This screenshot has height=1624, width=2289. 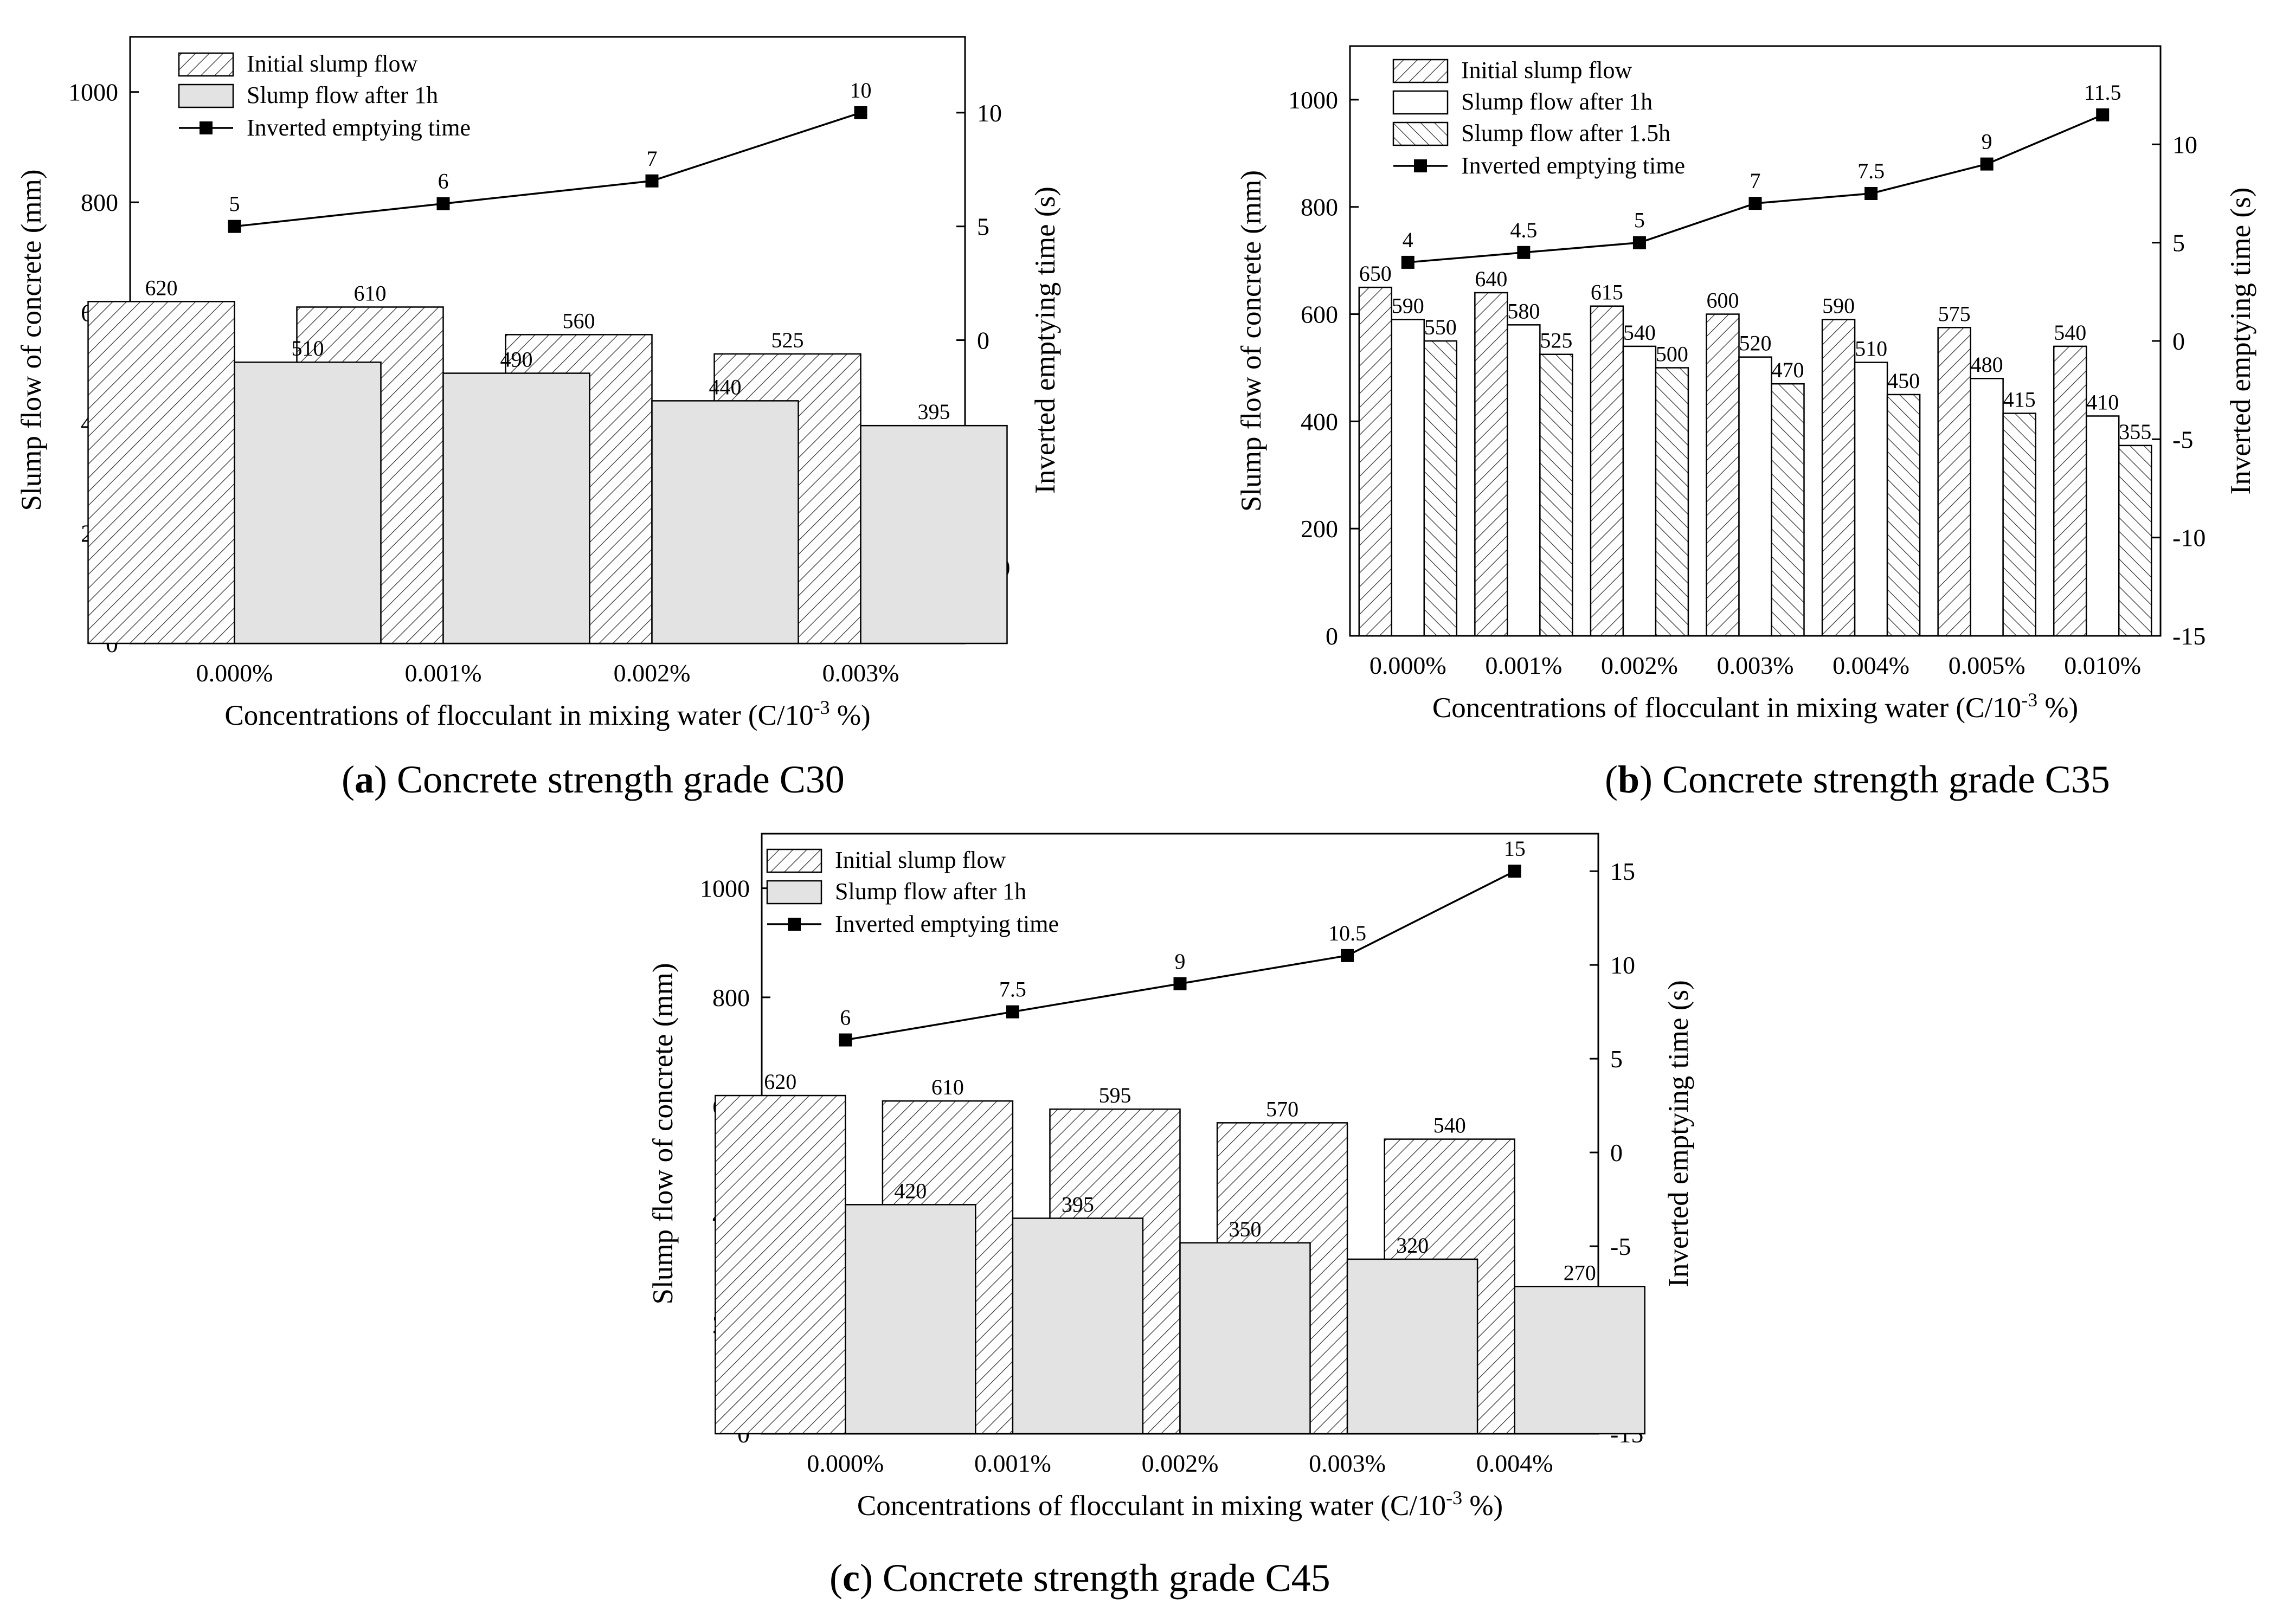 I want to click on y-tick-label: 0, so click(x=1332, y=636).